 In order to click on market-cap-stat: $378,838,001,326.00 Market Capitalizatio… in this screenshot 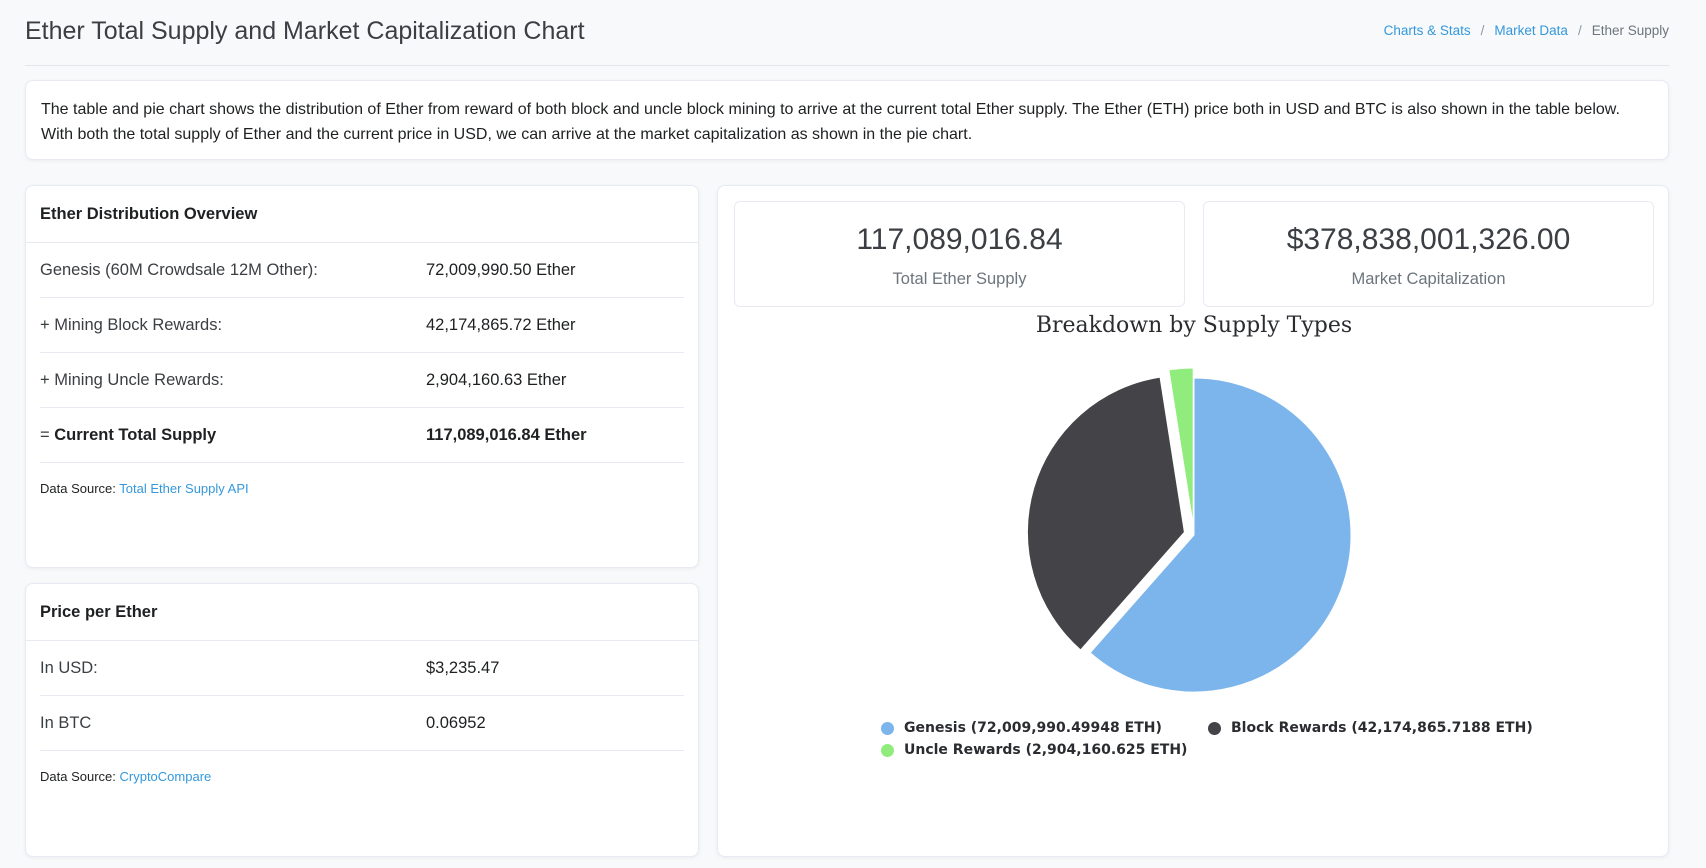, I will do `click(1428, 254)`.